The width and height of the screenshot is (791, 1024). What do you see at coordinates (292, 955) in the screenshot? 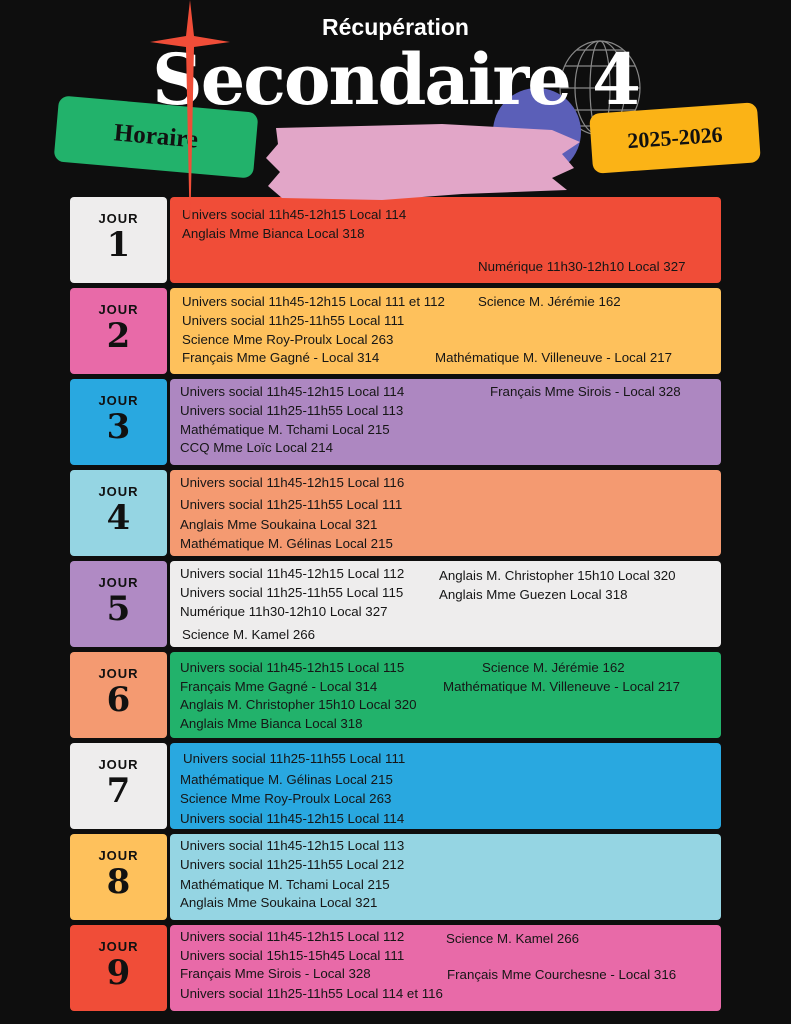
I see `schedule-entry: Univers social 15h15-15h45 Local 111` at bounding box center [292, 955].